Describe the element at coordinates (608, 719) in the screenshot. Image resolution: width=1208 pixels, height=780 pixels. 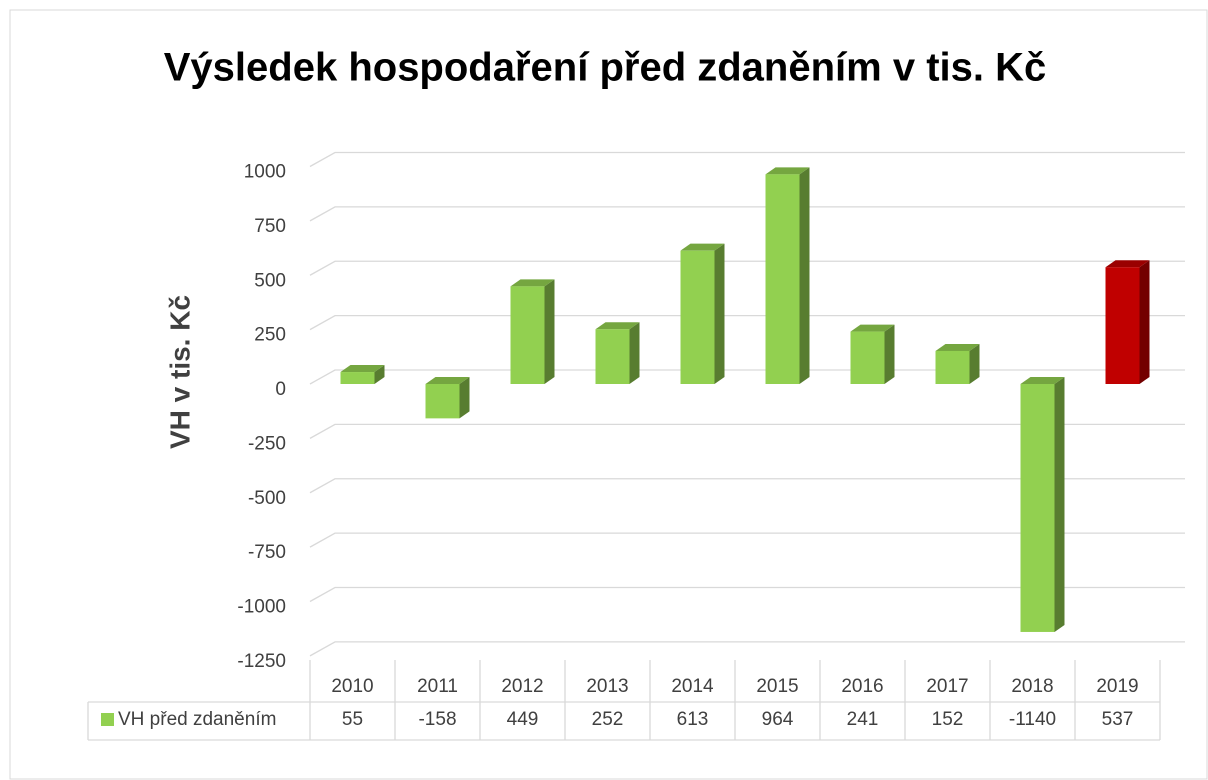
I see `table-value: 252` at that location.